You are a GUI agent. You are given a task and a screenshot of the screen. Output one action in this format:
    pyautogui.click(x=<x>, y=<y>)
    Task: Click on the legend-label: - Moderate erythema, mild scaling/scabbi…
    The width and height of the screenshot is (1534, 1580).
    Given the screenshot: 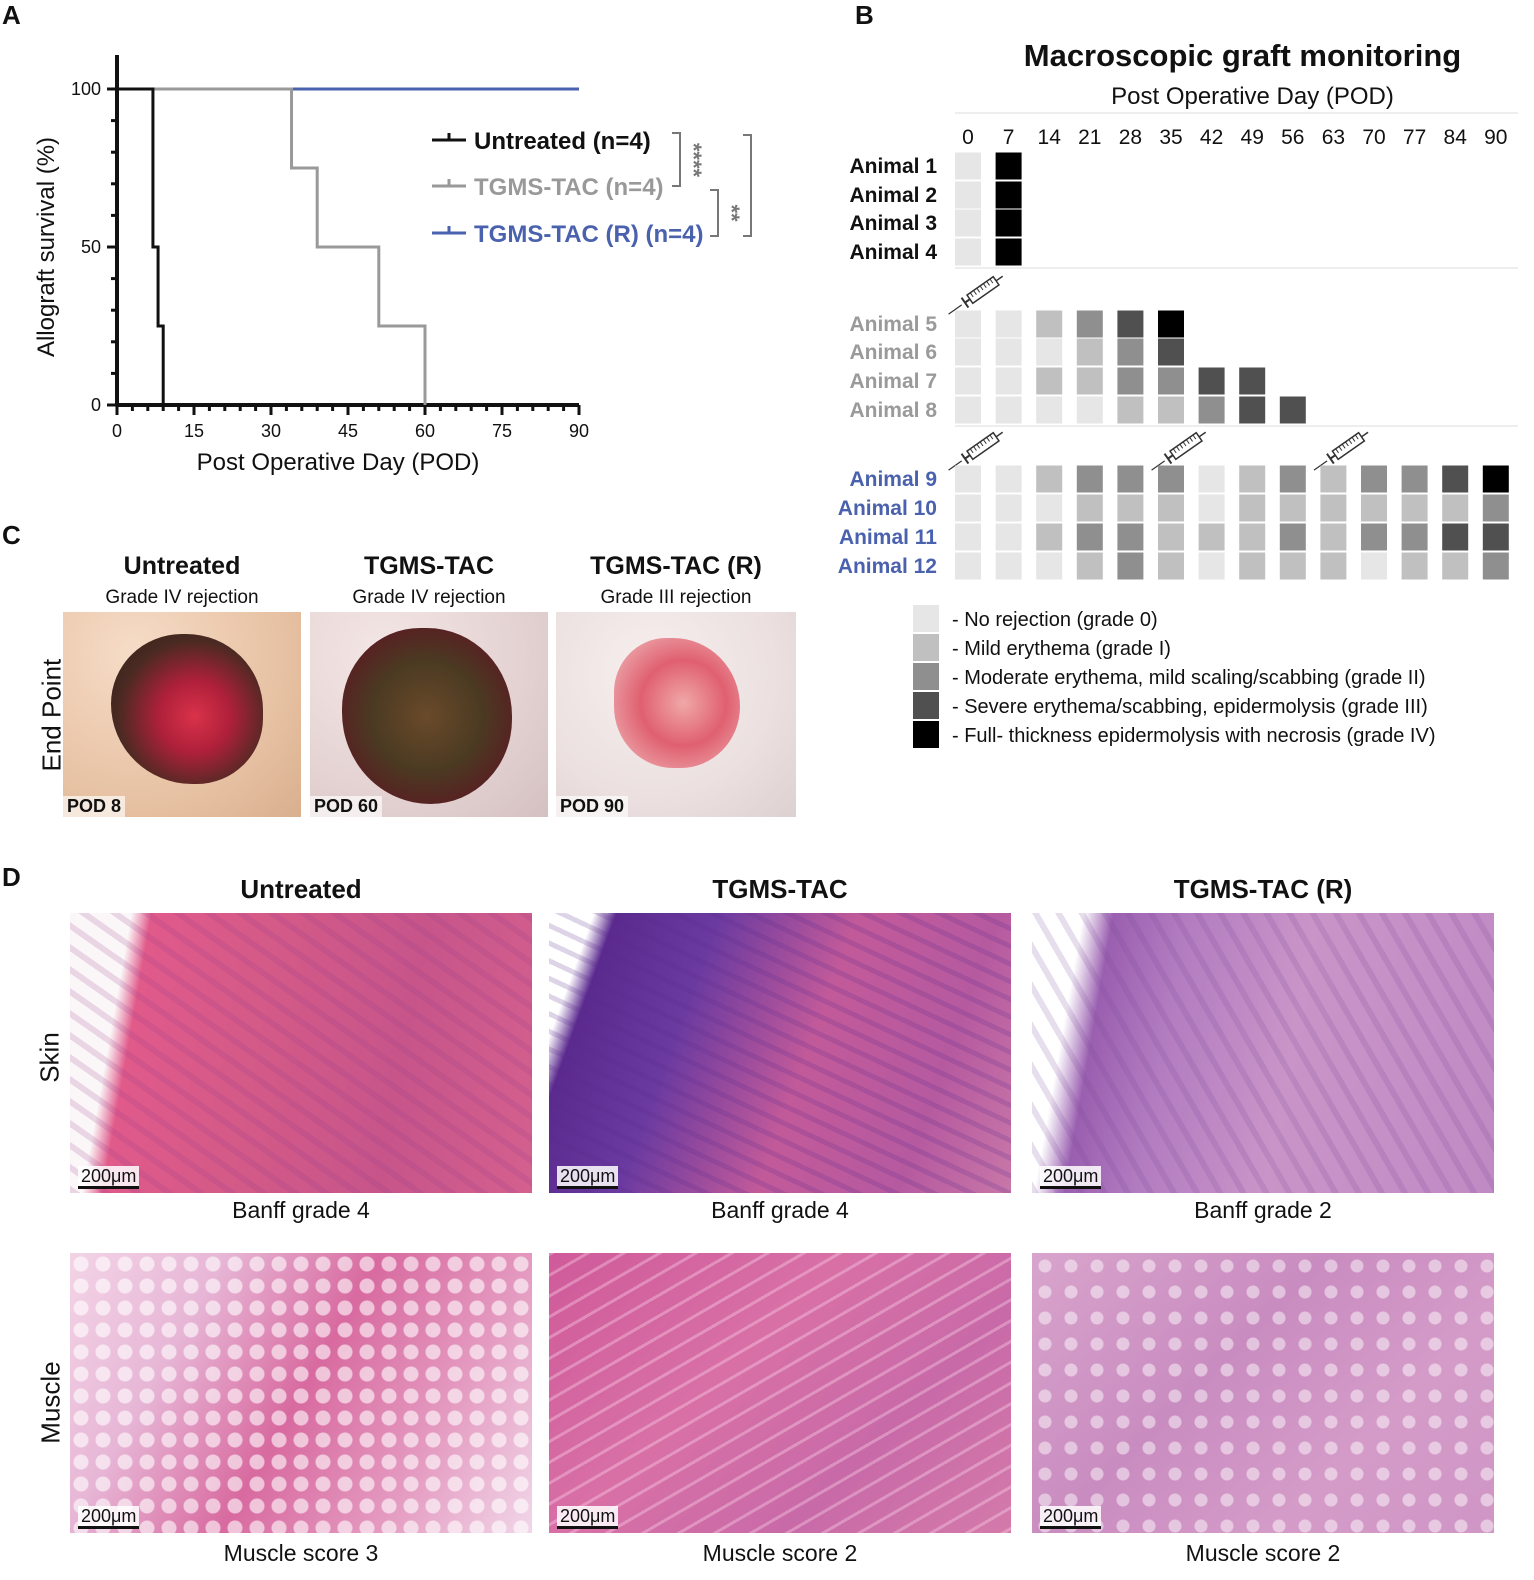 What is the action you would take?
    pyautogui.click(x=1189, y=678)
    